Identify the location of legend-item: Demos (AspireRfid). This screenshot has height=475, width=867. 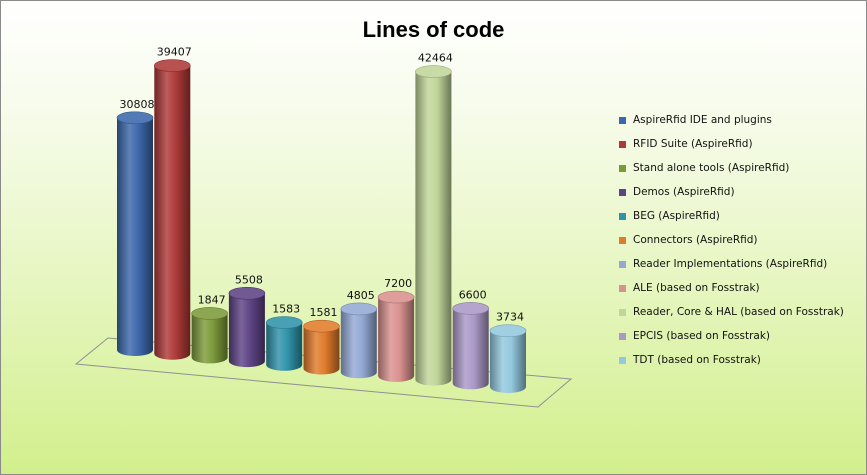
(739, 192).